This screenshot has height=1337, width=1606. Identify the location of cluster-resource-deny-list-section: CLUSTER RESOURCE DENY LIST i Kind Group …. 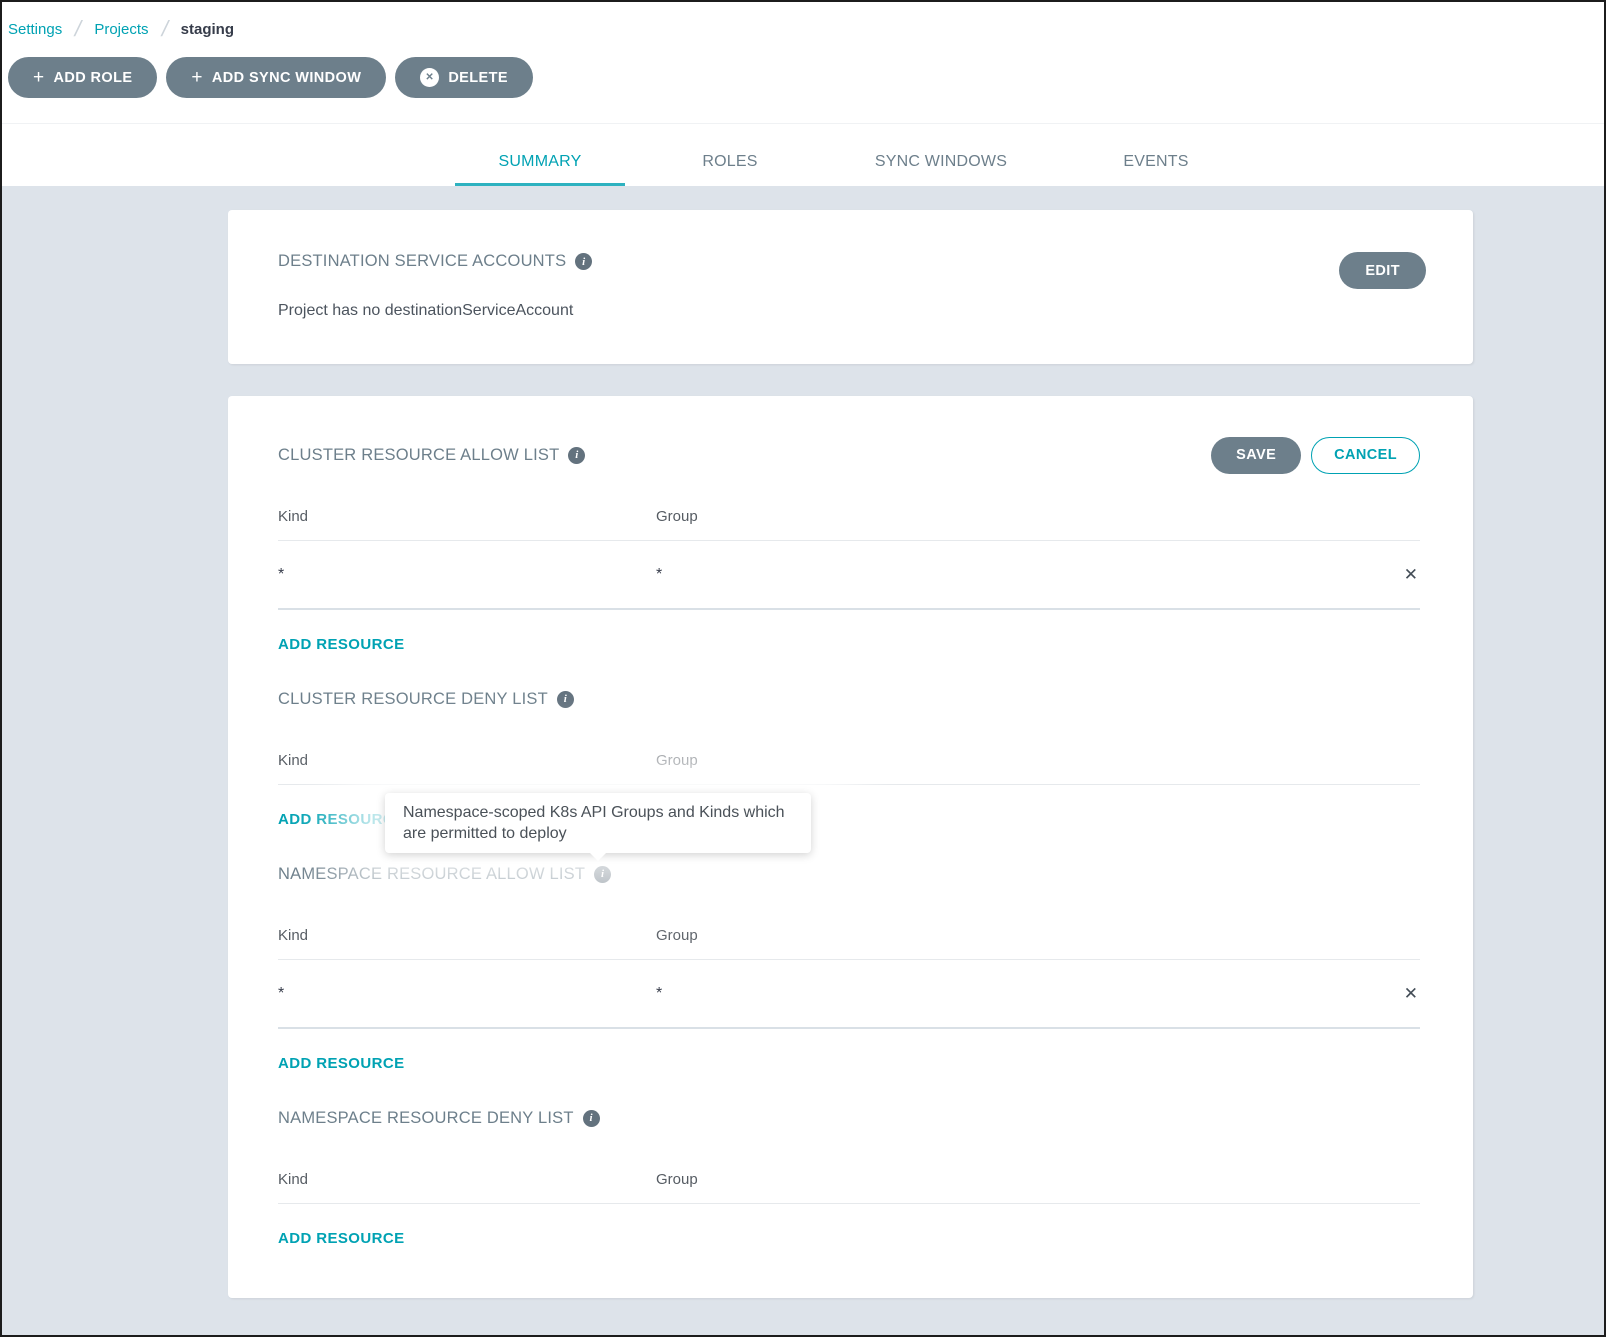
(849, 754).